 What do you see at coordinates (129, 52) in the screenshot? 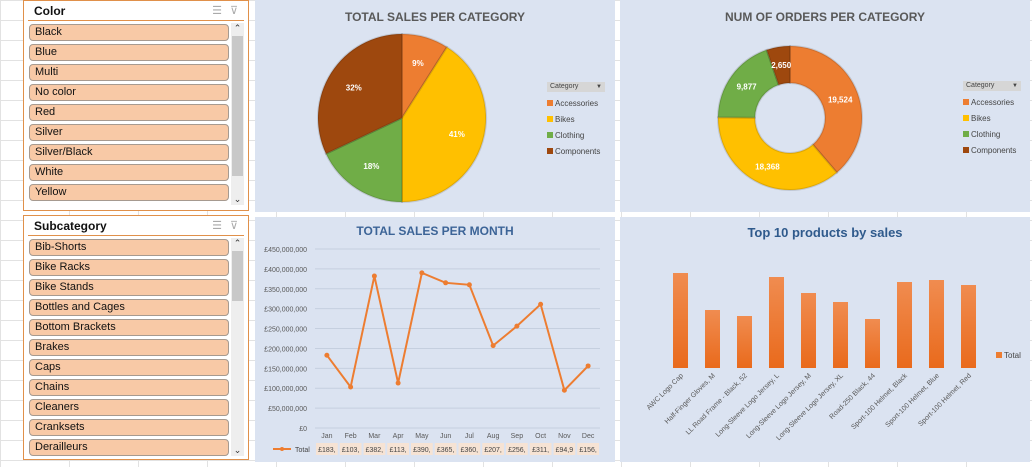
I see `slicer-item: Blue` at bounding box center [129, 52].